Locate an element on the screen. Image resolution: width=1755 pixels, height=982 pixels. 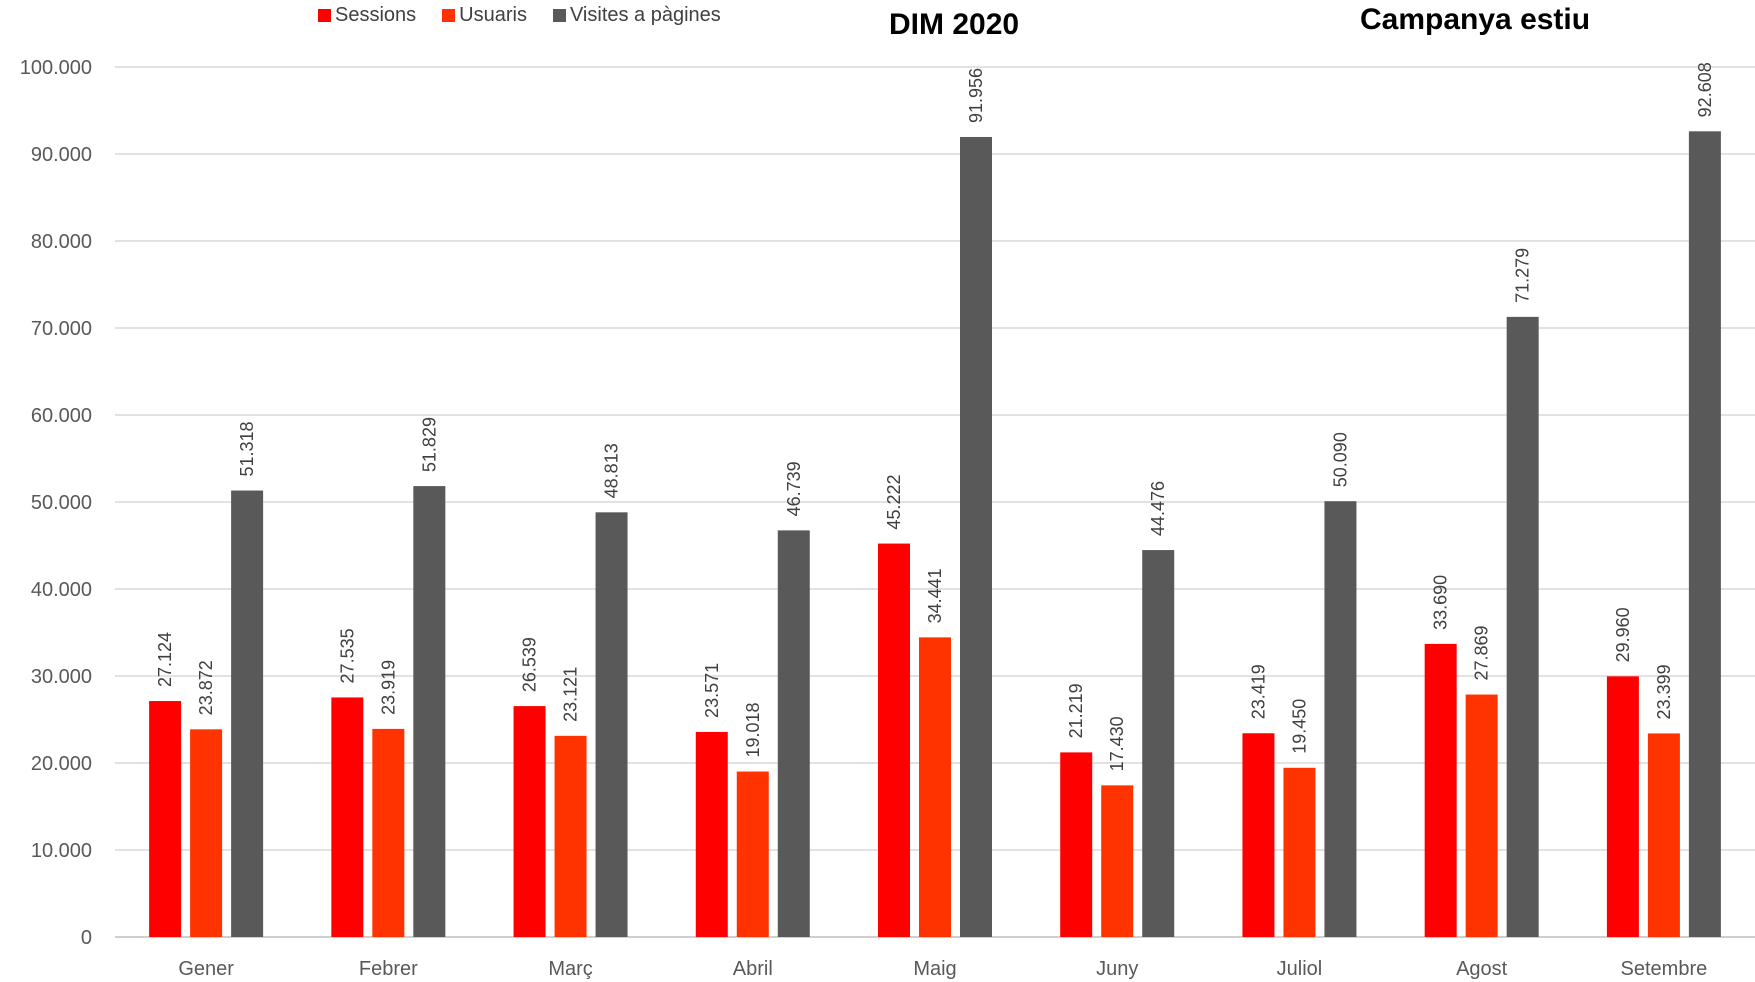
legend-swatch-visites is located at coordinates (559, 15).